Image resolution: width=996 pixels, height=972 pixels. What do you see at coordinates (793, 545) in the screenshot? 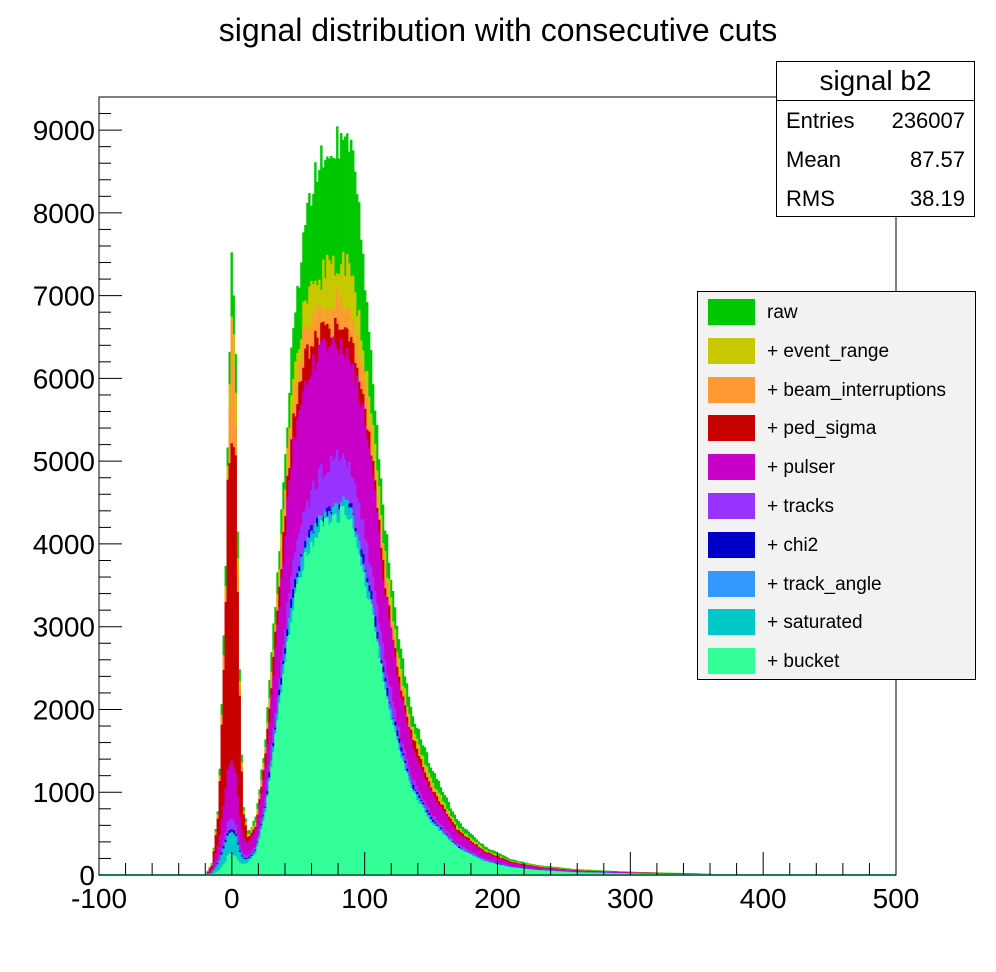
I see `legend-label: + chi2` at bounding box center [793, 545].